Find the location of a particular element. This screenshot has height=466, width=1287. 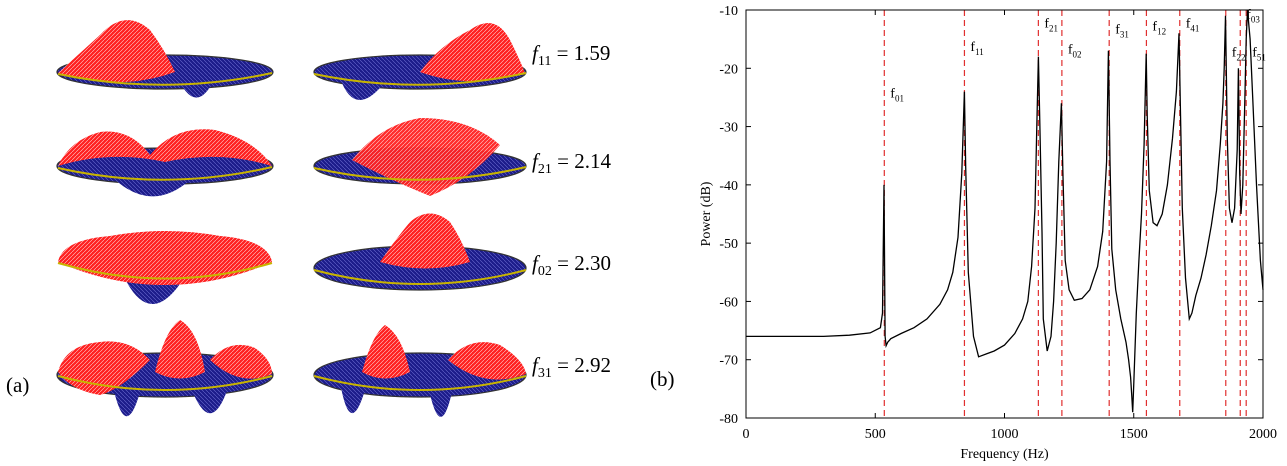

mode-shape-f11-left is located at coordinates (165, 59).